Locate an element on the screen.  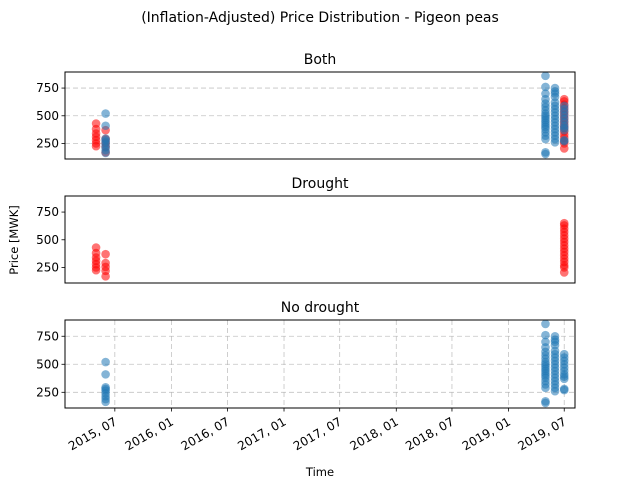
y-axis-label: Price [MWK] is located at coordinates (14, 240).